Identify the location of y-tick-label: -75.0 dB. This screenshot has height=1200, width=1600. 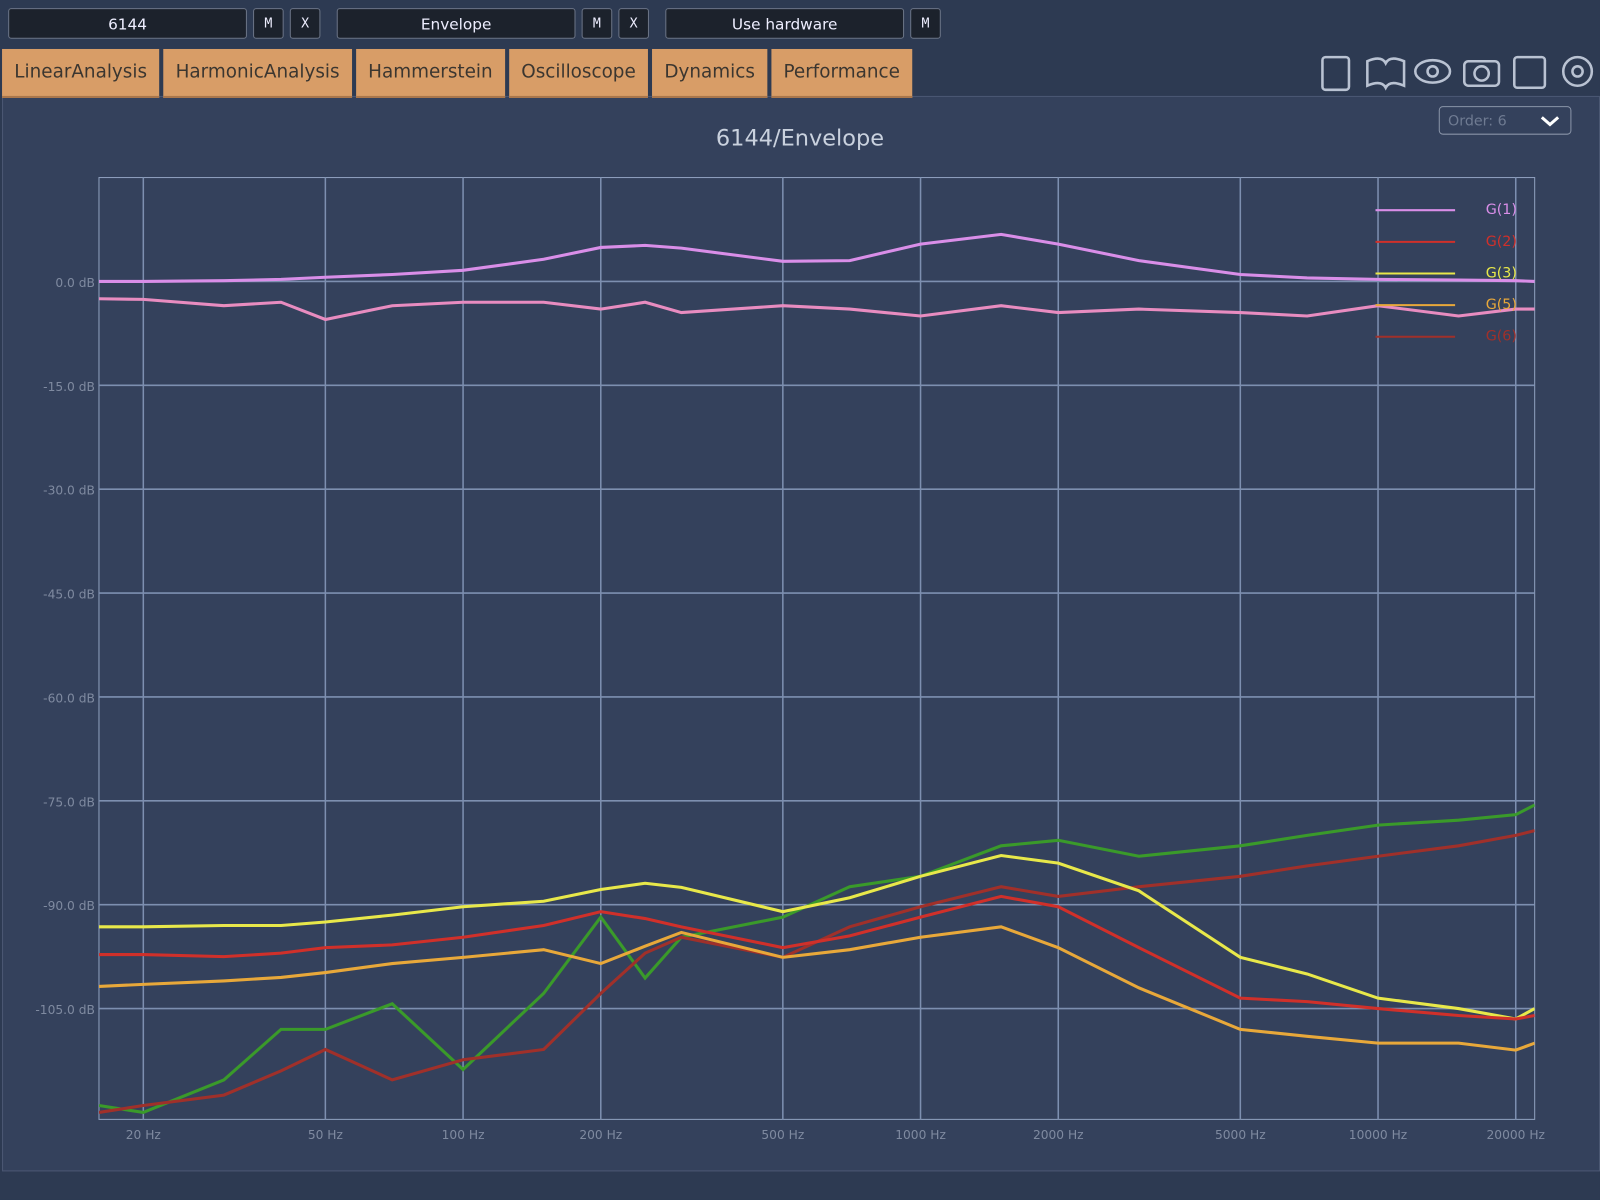
(69, 802).